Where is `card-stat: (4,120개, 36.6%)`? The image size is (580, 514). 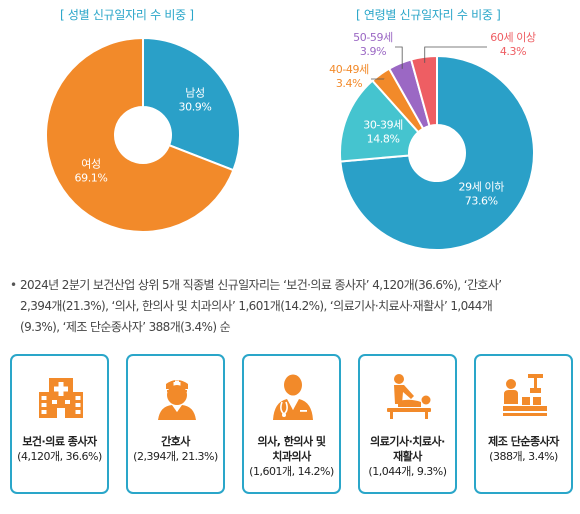 card-stat: (4,120개, 36.6%) is located at coordinates (59, 456).